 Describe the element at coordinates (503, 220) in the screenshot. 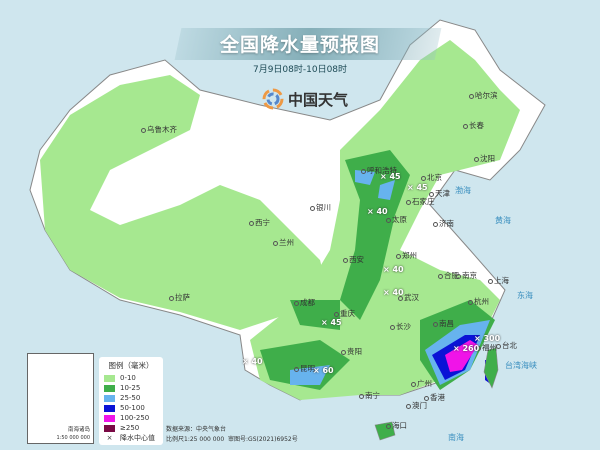

I see `sea-label: 黄海` at that location.